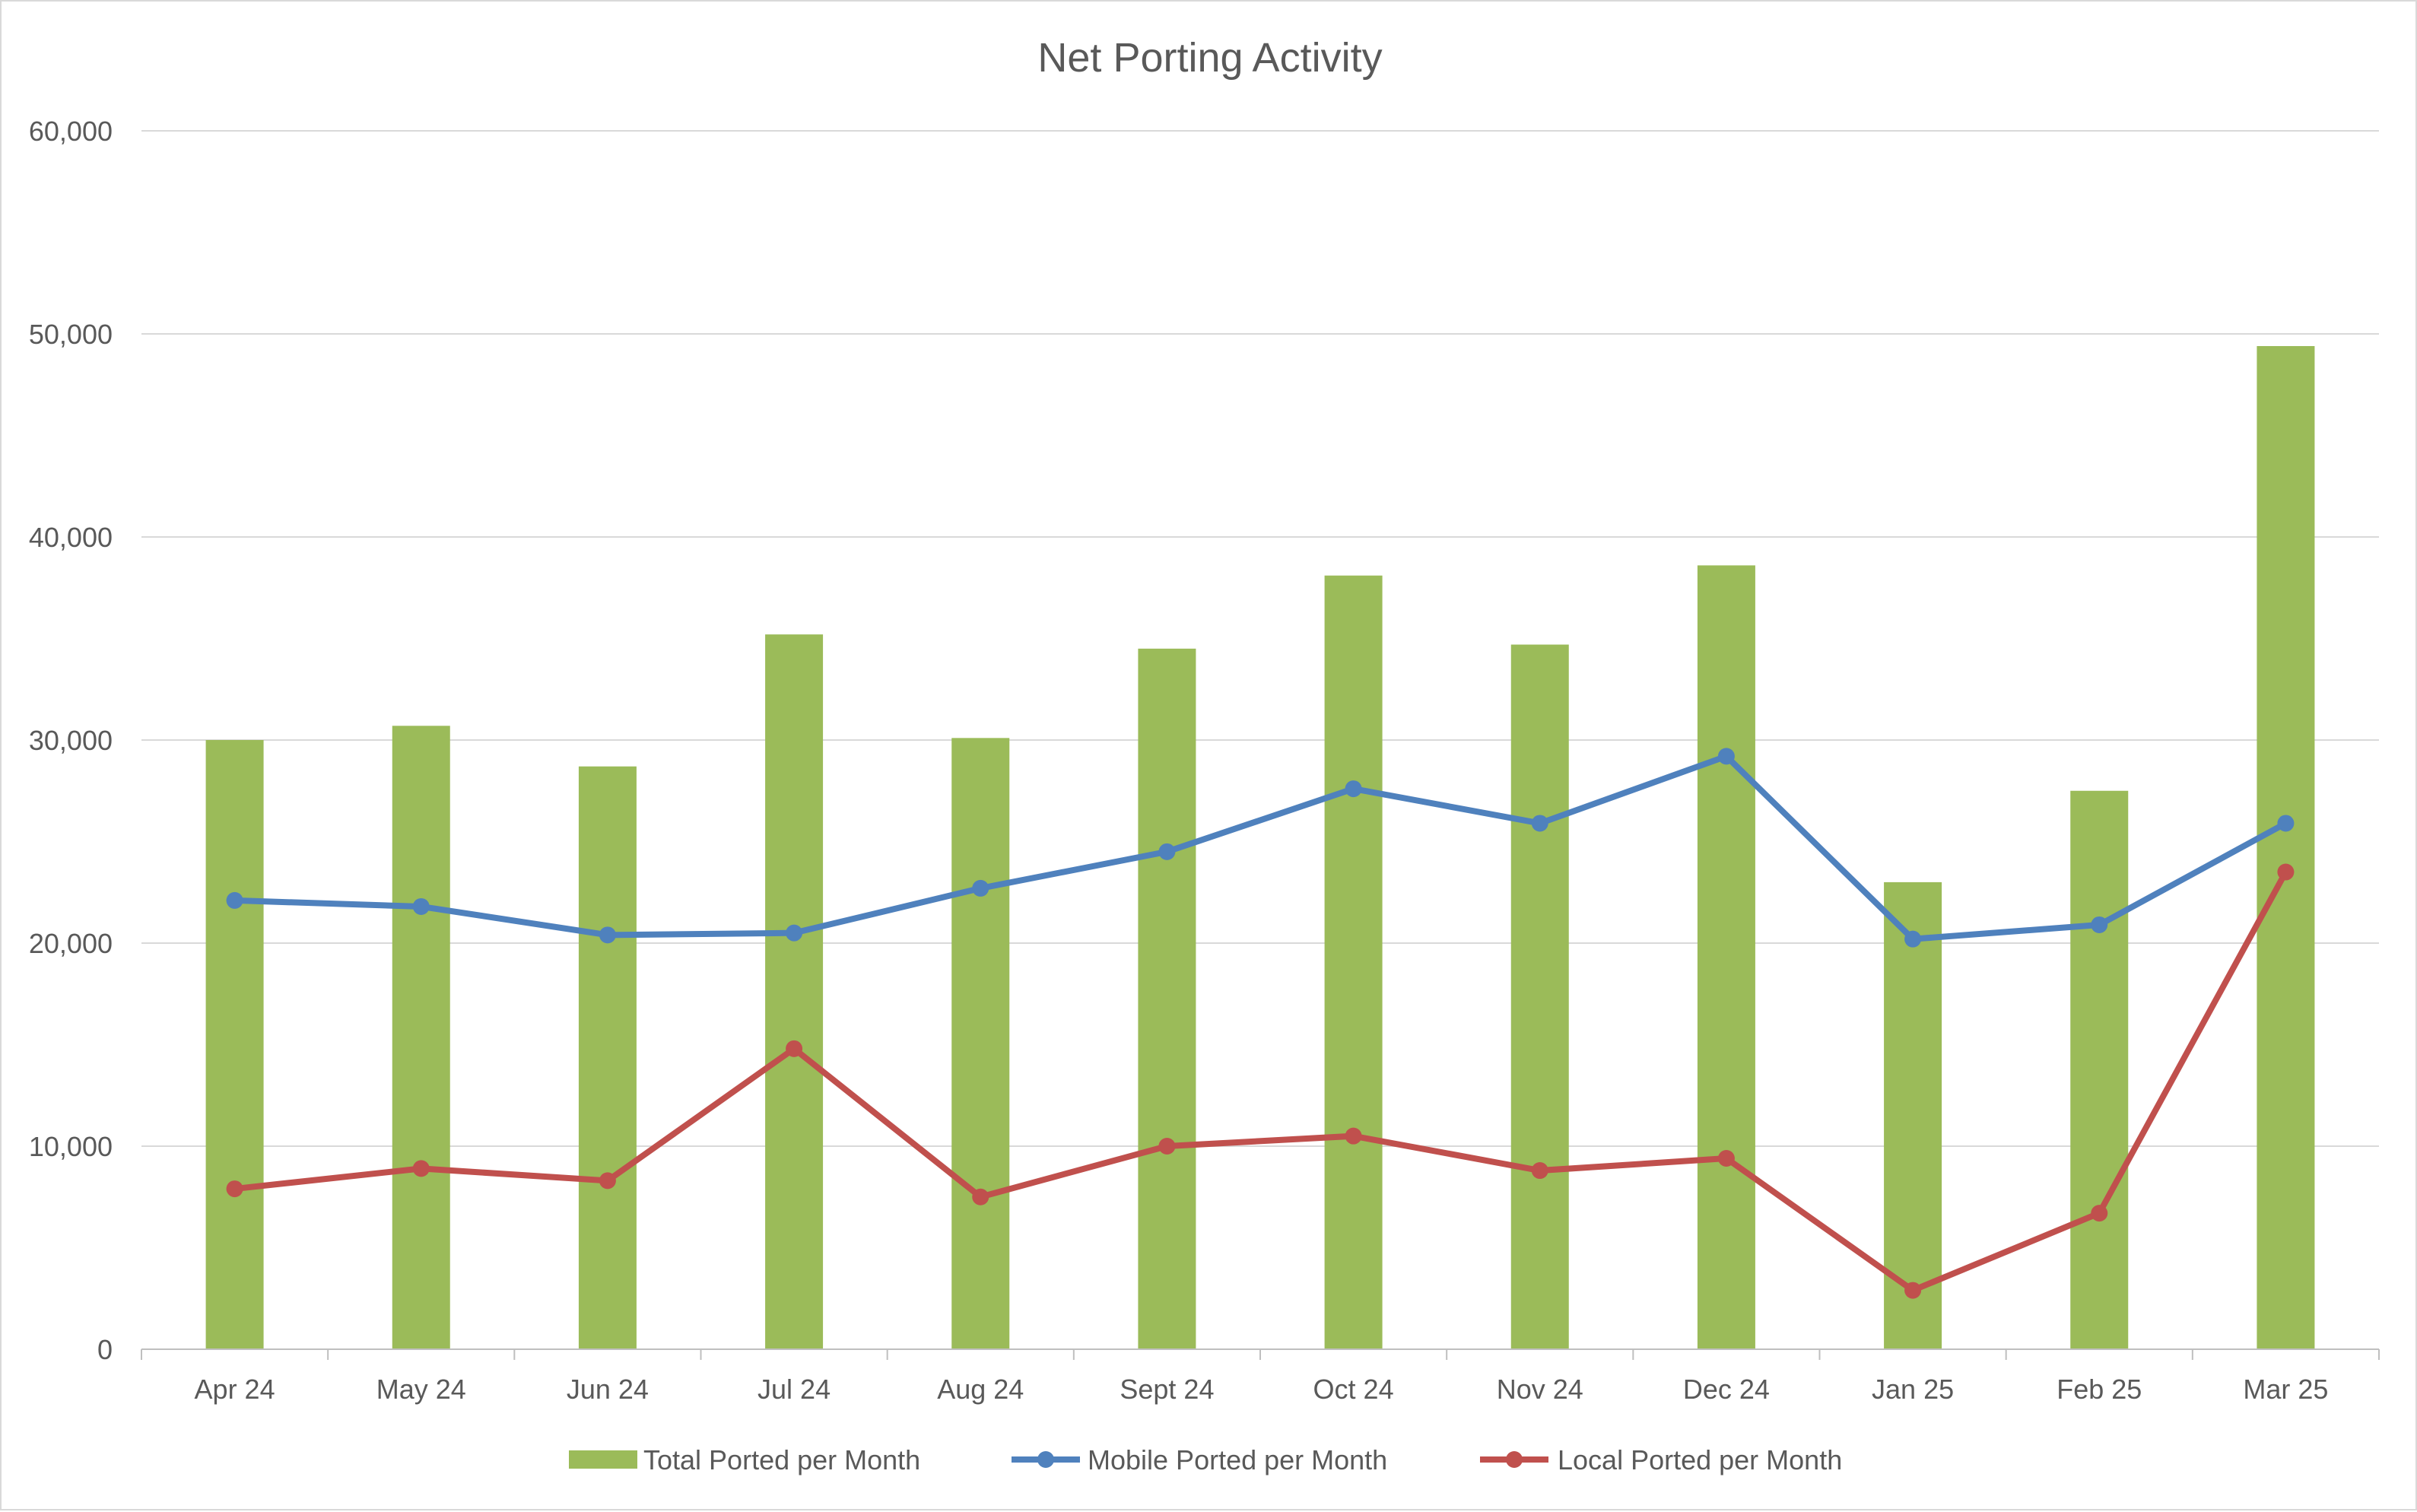 The height and width of the screenshot is (1512, 2417). Describe the element at coordinates (1237, 1459) in the screenshot. I see `legend-label: Mobile Ported per Month` at that location.